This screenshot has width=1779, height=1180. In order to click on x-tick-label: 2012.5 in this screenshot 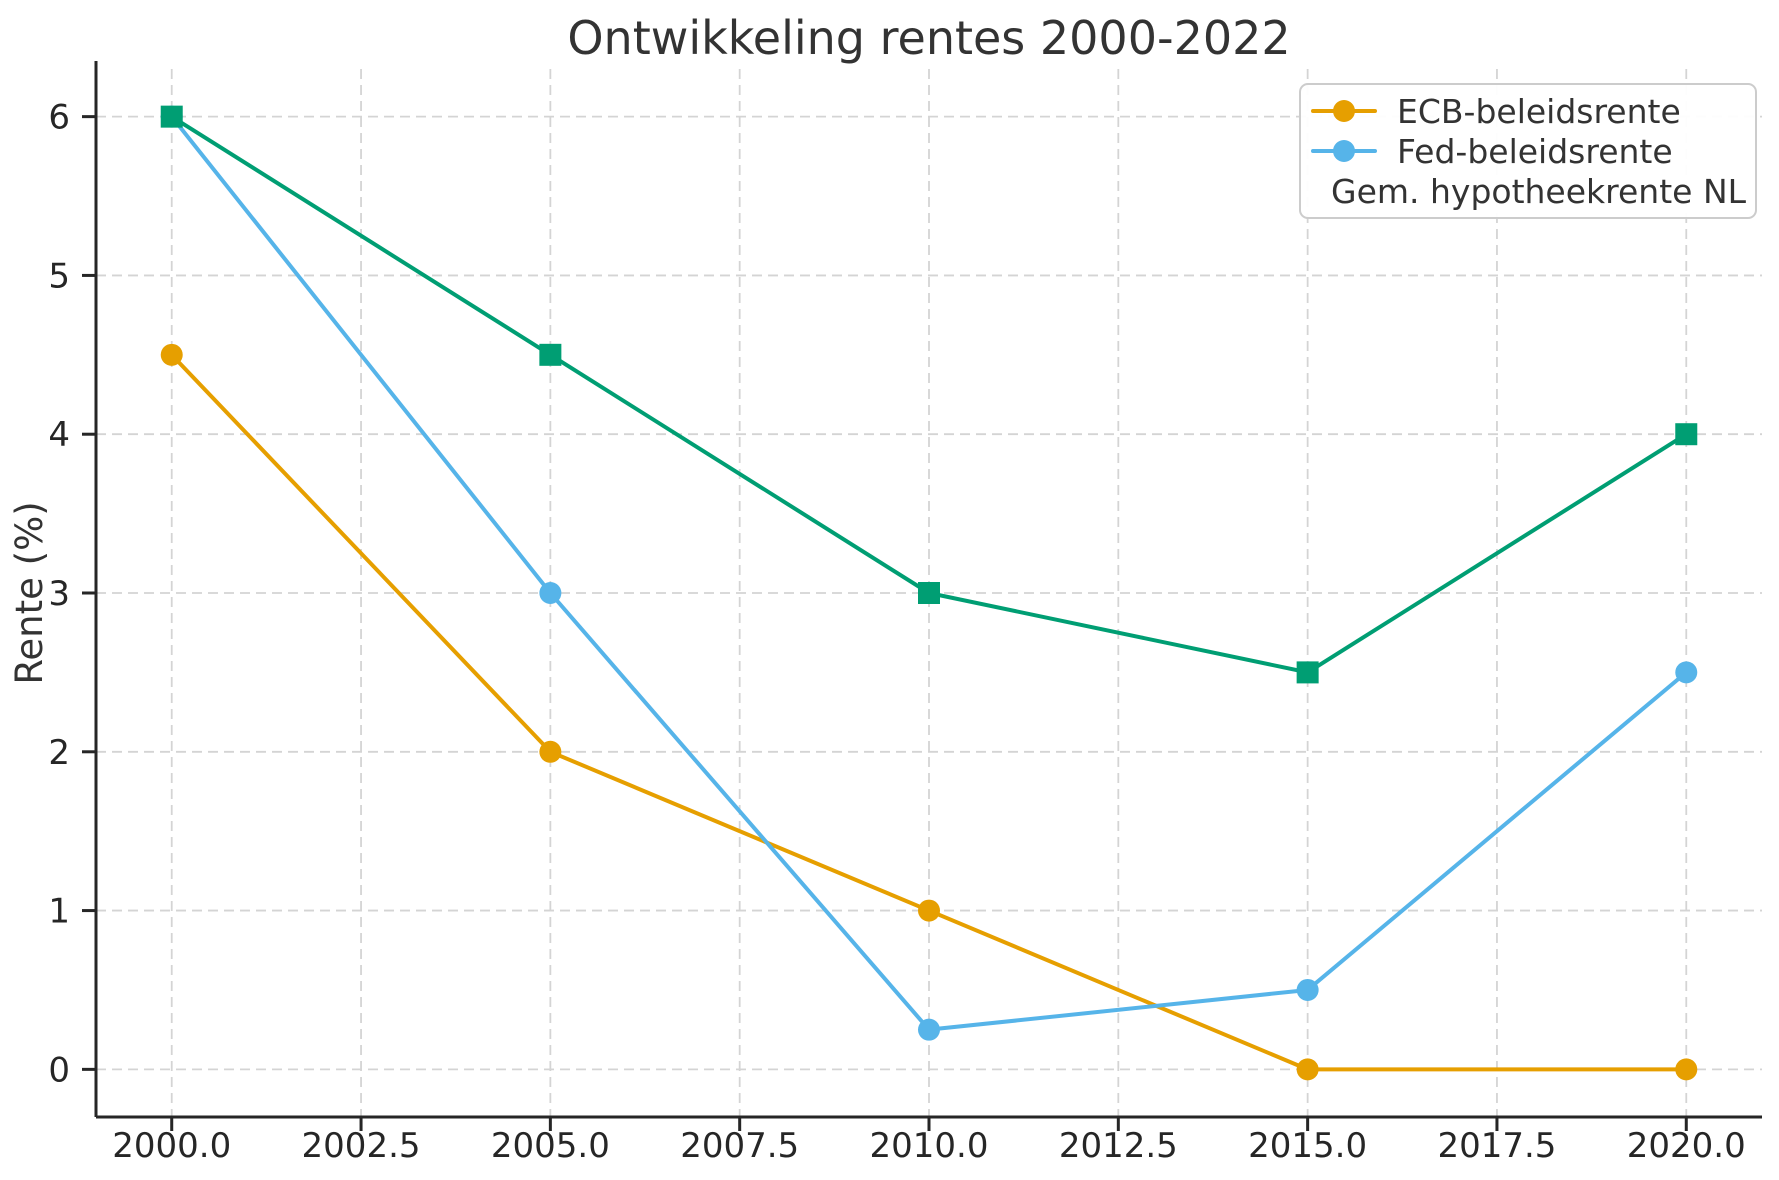, I will do `click(1118, 1146)`.